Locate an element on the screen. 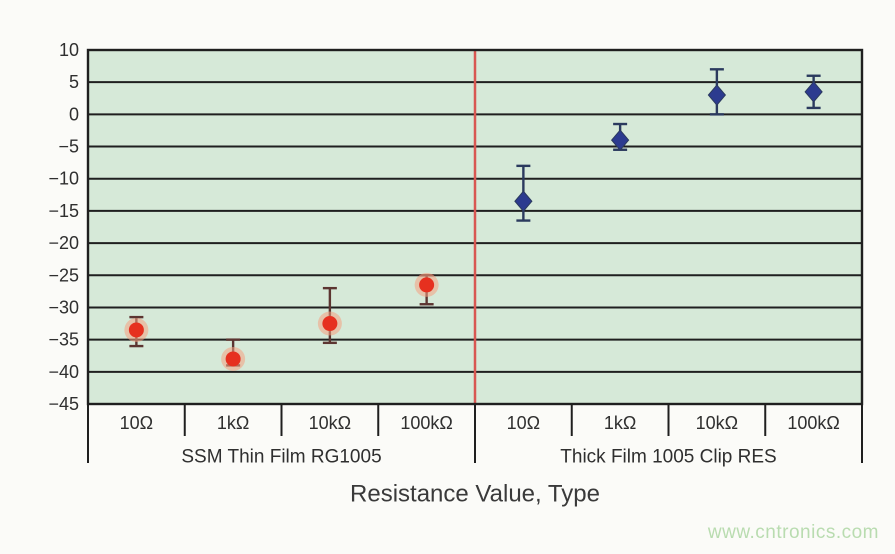 The height and width of the screenshot is (554, 895). y-tick-label: −25 is located at coordinates (63, 275).